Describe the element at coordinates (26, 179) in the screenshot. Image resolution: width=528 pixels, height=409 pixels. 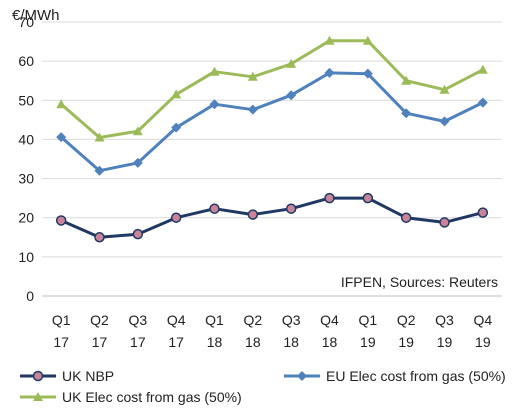
I see `y-tick-label: 30` at that location.